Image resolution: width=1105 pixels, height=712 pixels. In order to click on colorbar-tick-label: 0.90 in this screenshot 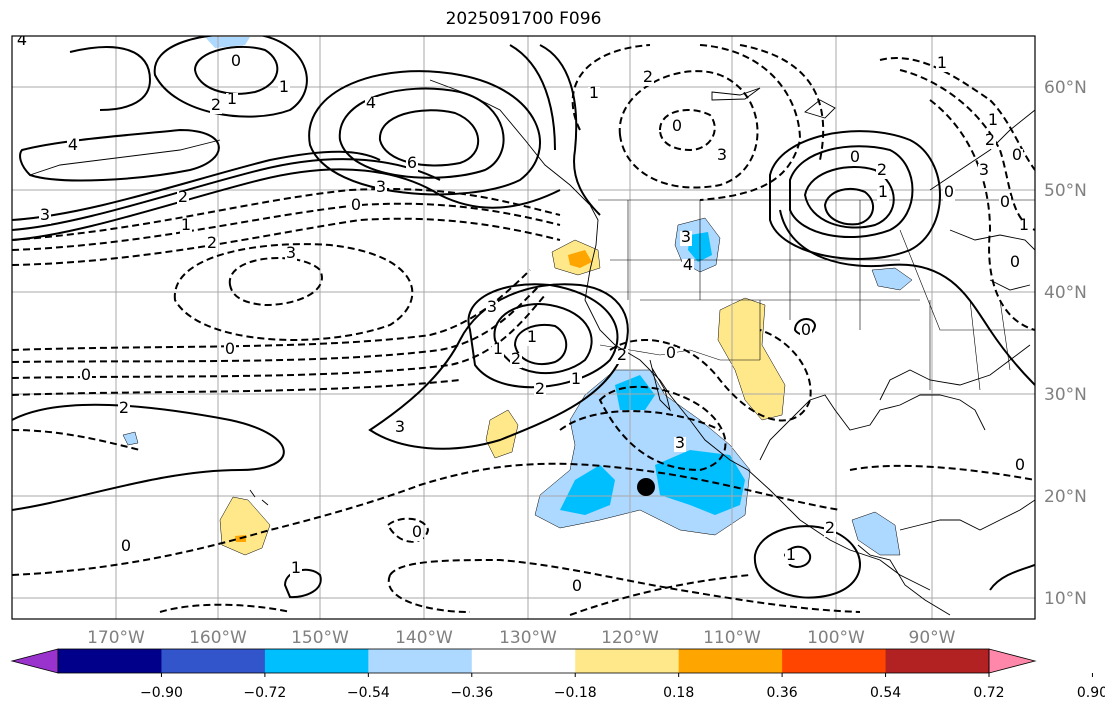, I will do `click(1091, 693)`.